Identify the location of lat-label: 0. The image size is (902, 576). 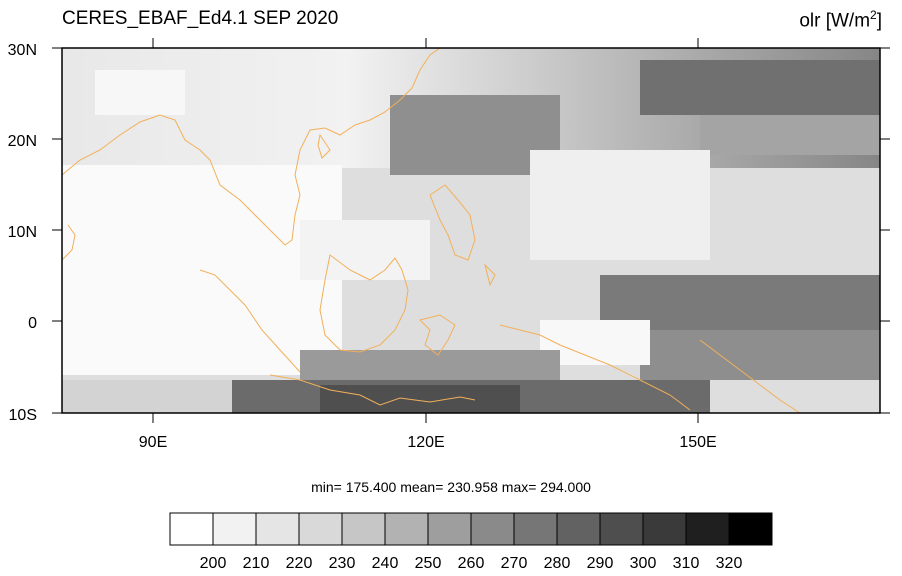
(32, 323).